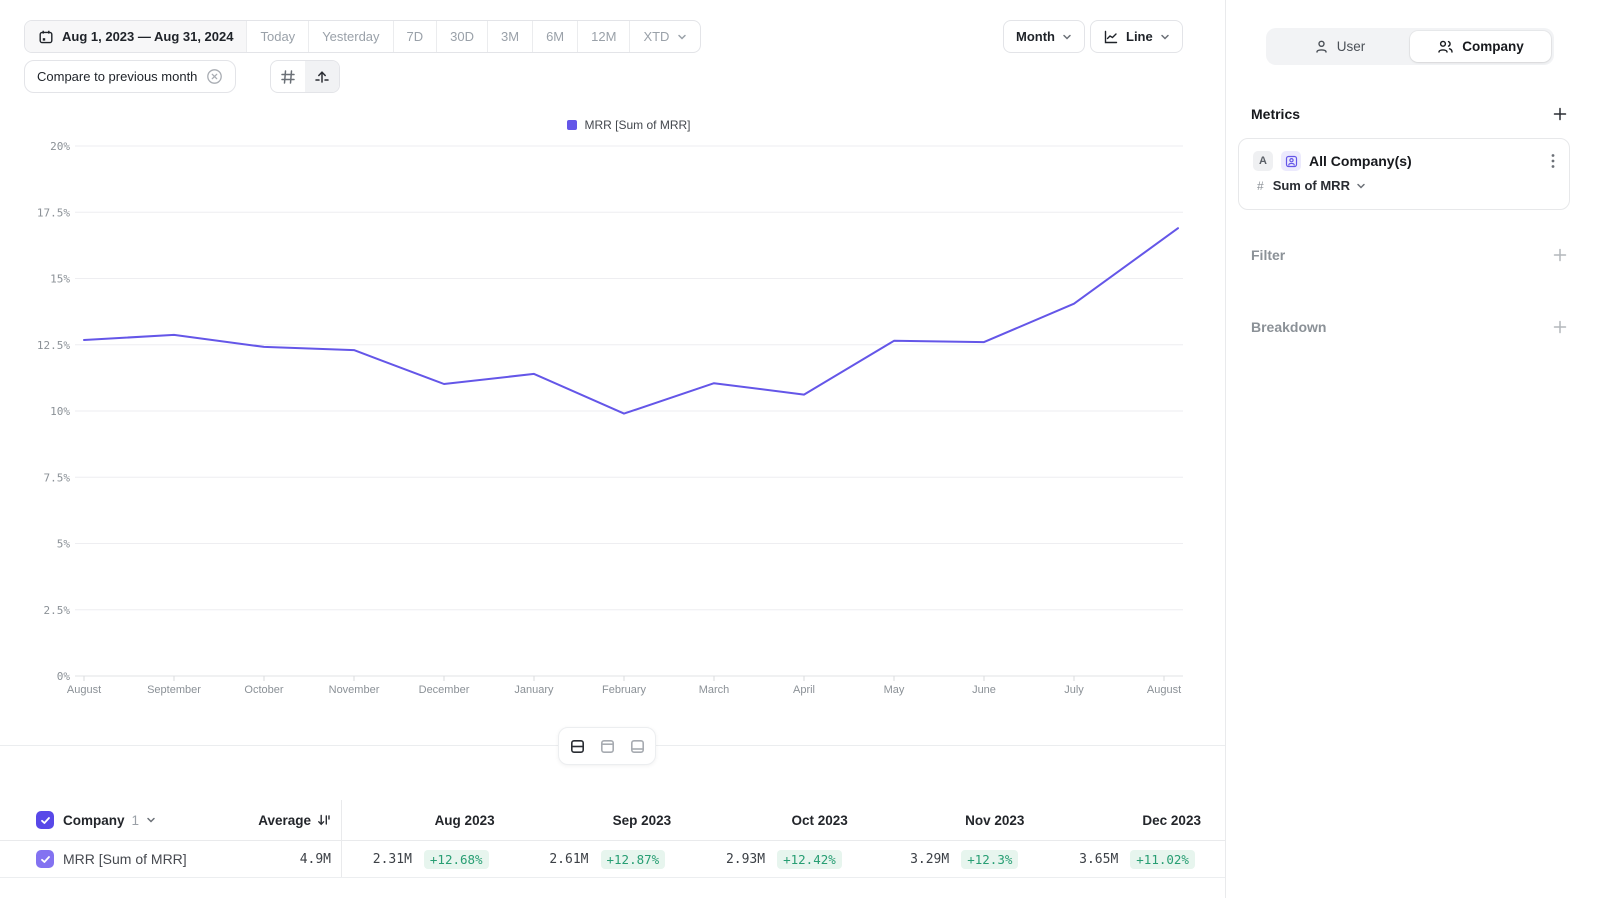 Image resolution: width=1600 pixels, height=898 pixels. What do you see at coordinates (1360, 161) in the screenshot?
I see `metric-name: All Company(s)` at bounding box center [1360, 161].